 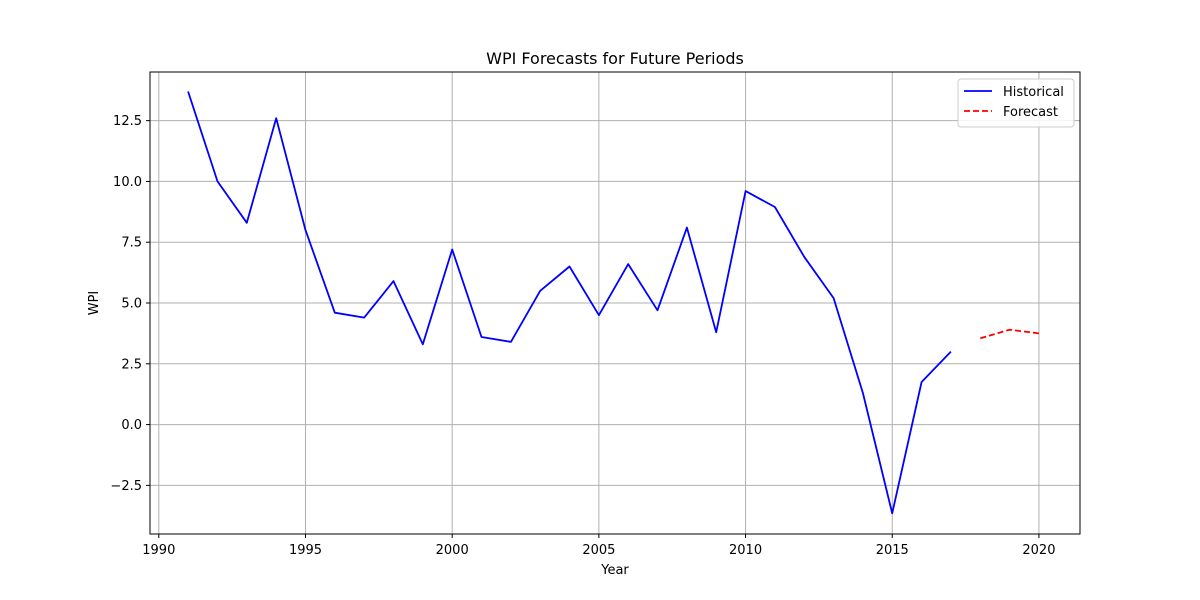 What do you see at coordinates (1030, 112) in the screenshot?
I see `legend-label: Forecast` at bounding box center [1030, 112].